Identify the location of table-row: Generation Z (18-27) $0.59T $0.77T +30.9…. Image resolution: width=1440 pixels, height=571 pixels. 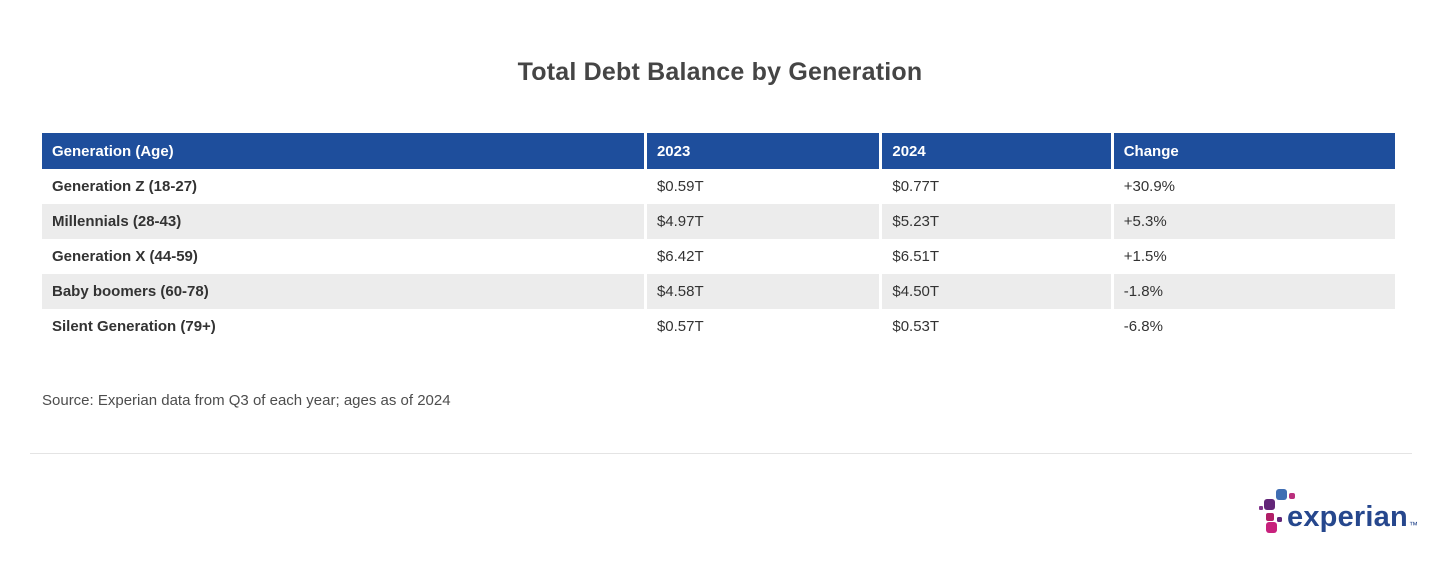
(718, 186).